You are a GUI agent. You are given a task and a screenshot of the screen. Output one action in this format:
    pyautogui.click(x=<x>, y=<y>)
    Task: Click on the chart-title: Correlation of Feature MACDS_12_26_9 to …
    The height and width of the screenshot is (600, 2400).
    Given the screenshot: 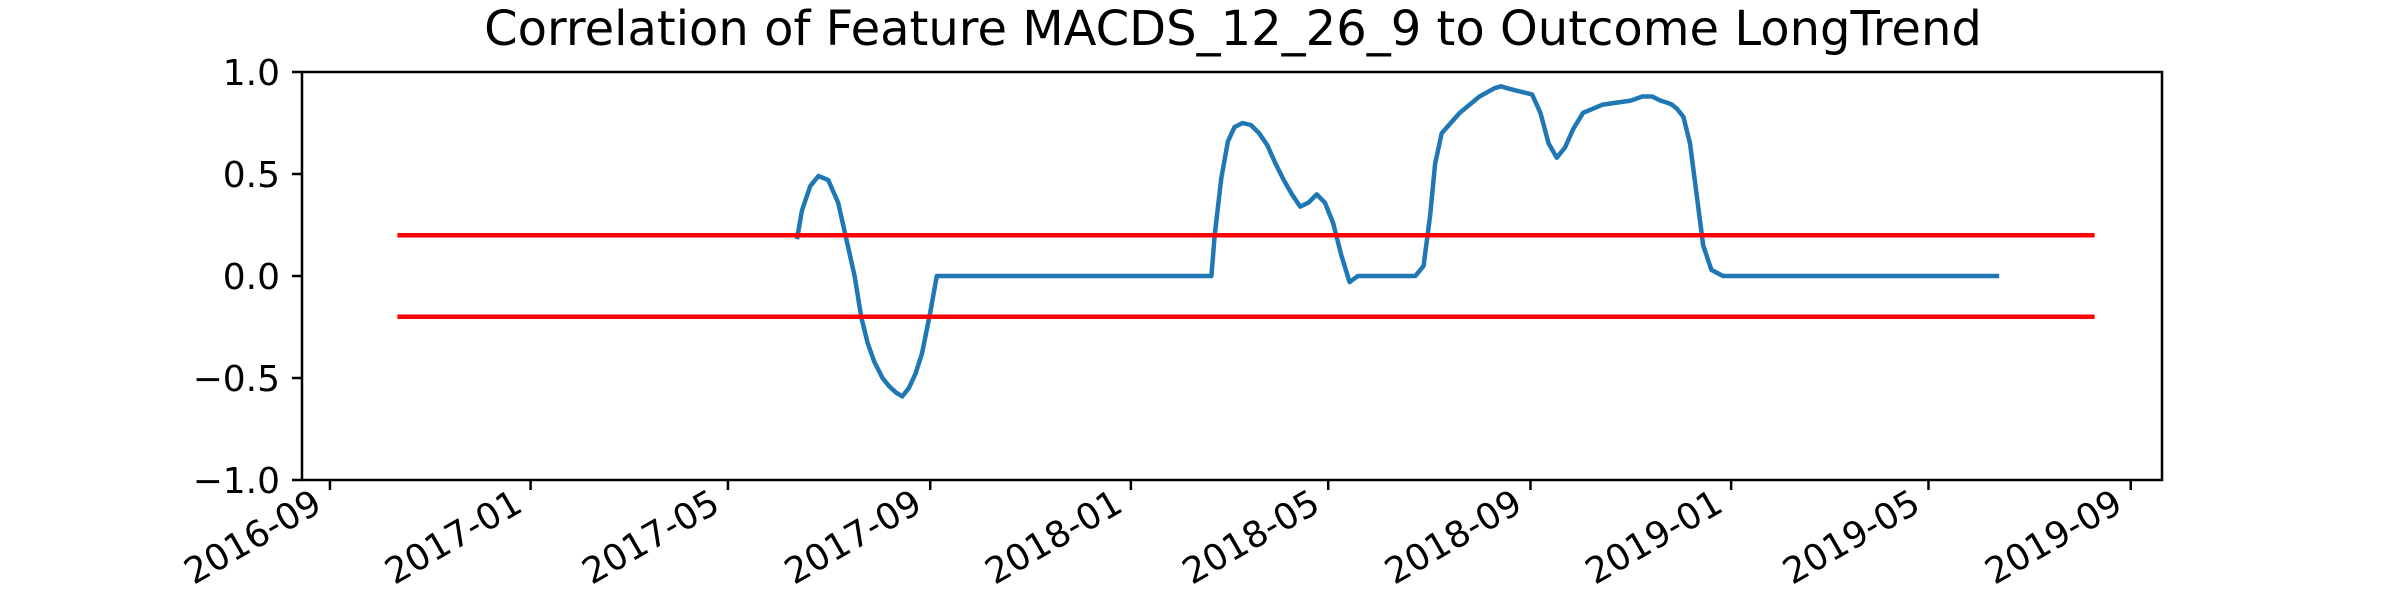 What is the action you would take?
    pyautogui.click(x=1233, y=29)
    